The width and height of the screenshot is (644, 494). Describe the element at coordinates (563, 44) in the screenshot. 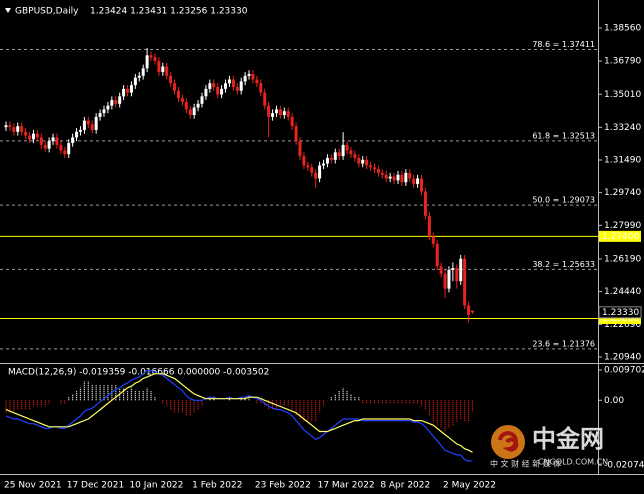

I see `fib-label: 78.6 = 1.37411` at that location.